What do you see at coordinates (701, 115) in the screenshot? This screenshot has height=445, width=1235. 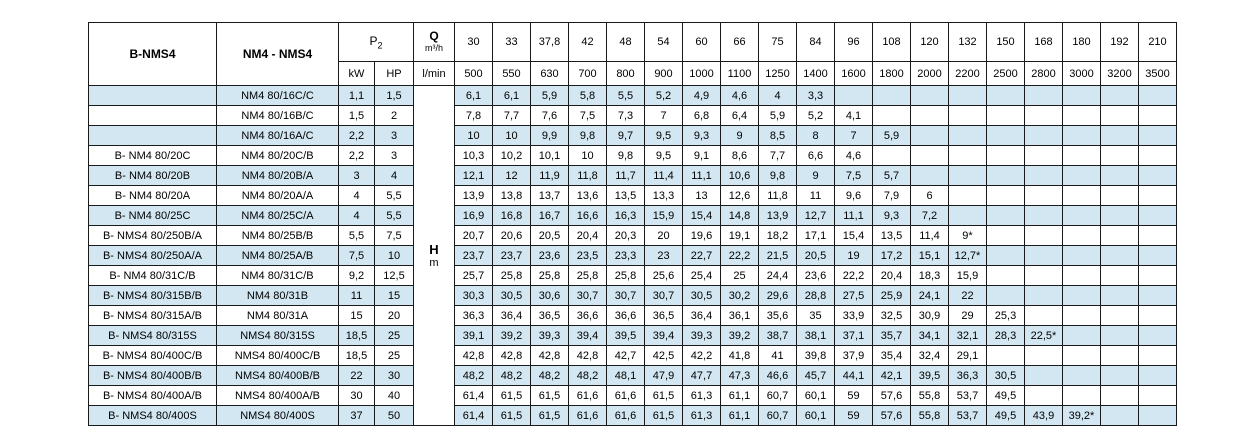 I see `head-value-cell: 6,8` at bounding box center [701, 115].